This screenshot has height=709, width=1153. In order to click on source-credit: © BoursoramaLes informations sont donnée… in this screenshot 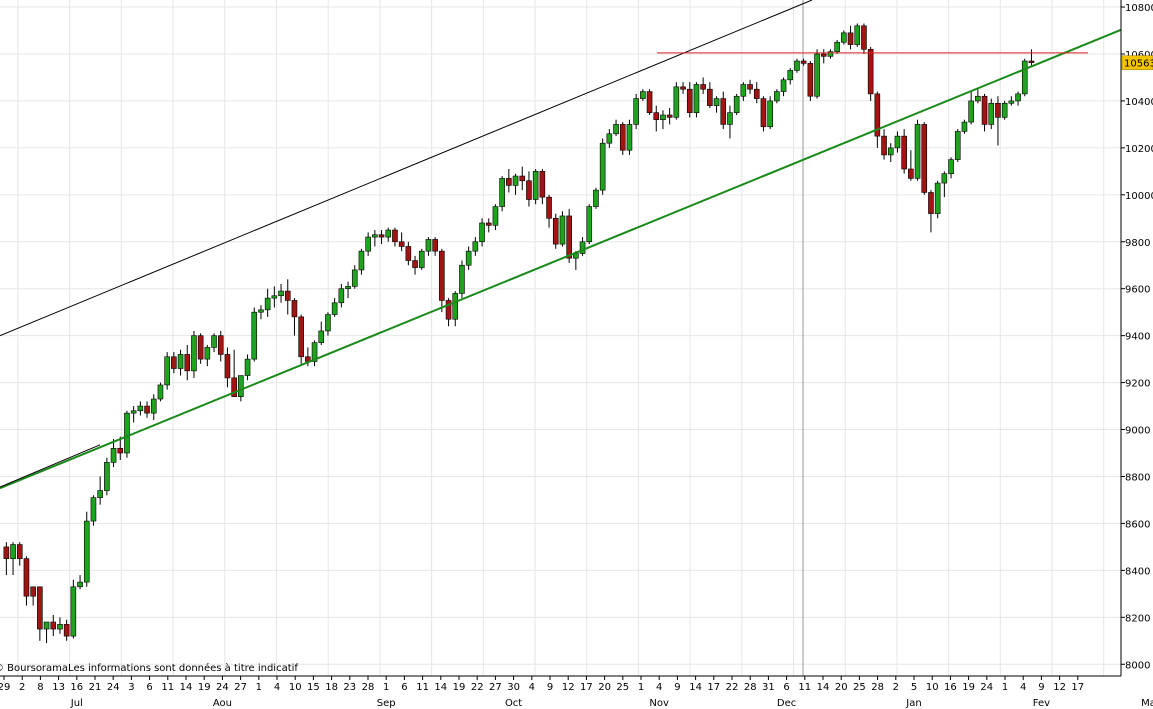, I will do `click(149, 668)`.